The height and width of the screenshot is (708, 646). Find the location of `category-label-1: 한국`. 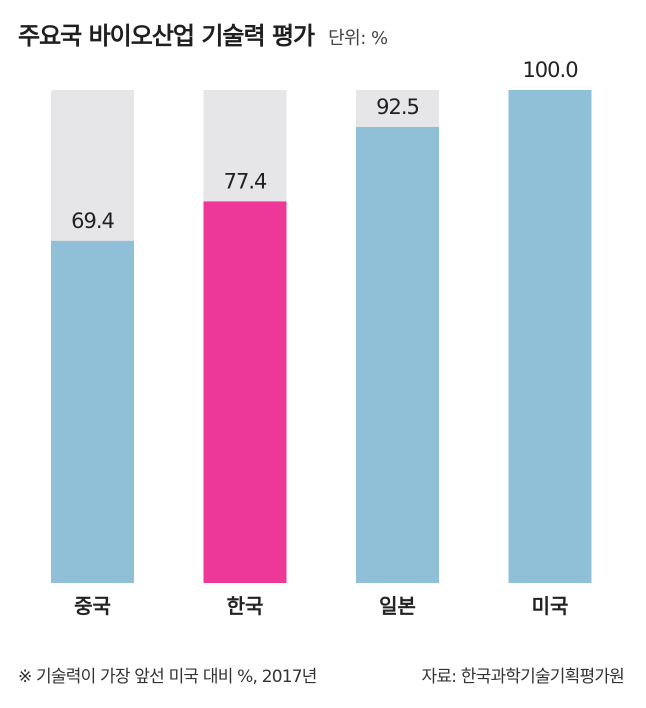

category-label-1: 한국 is located at coordinates (245, 606).